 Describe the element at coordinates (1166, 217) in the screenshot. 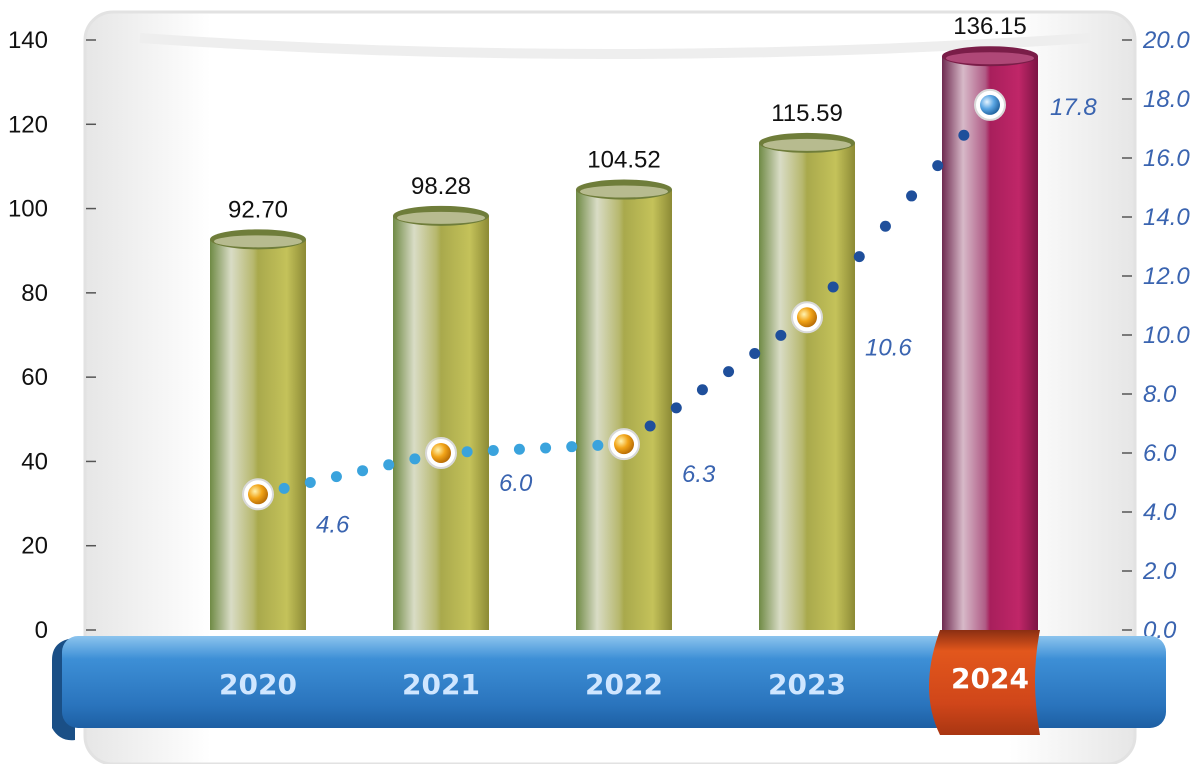

I see `right-tick-label: 14.0` at that location.